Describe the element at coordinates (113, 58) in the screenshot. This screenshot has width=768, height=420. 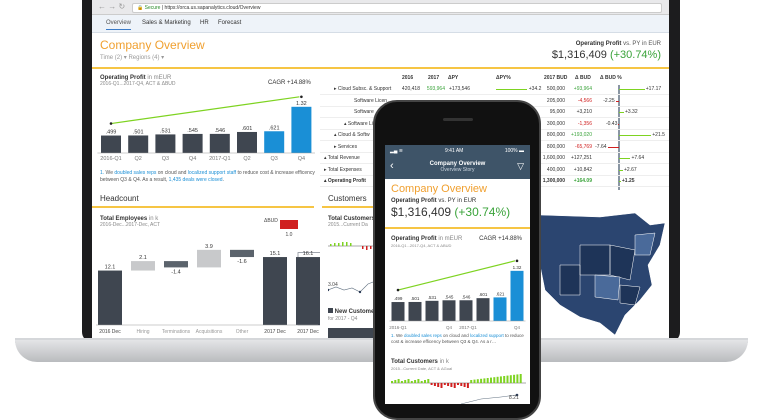
I see `time-filter: Time (2) ▾` at that location.